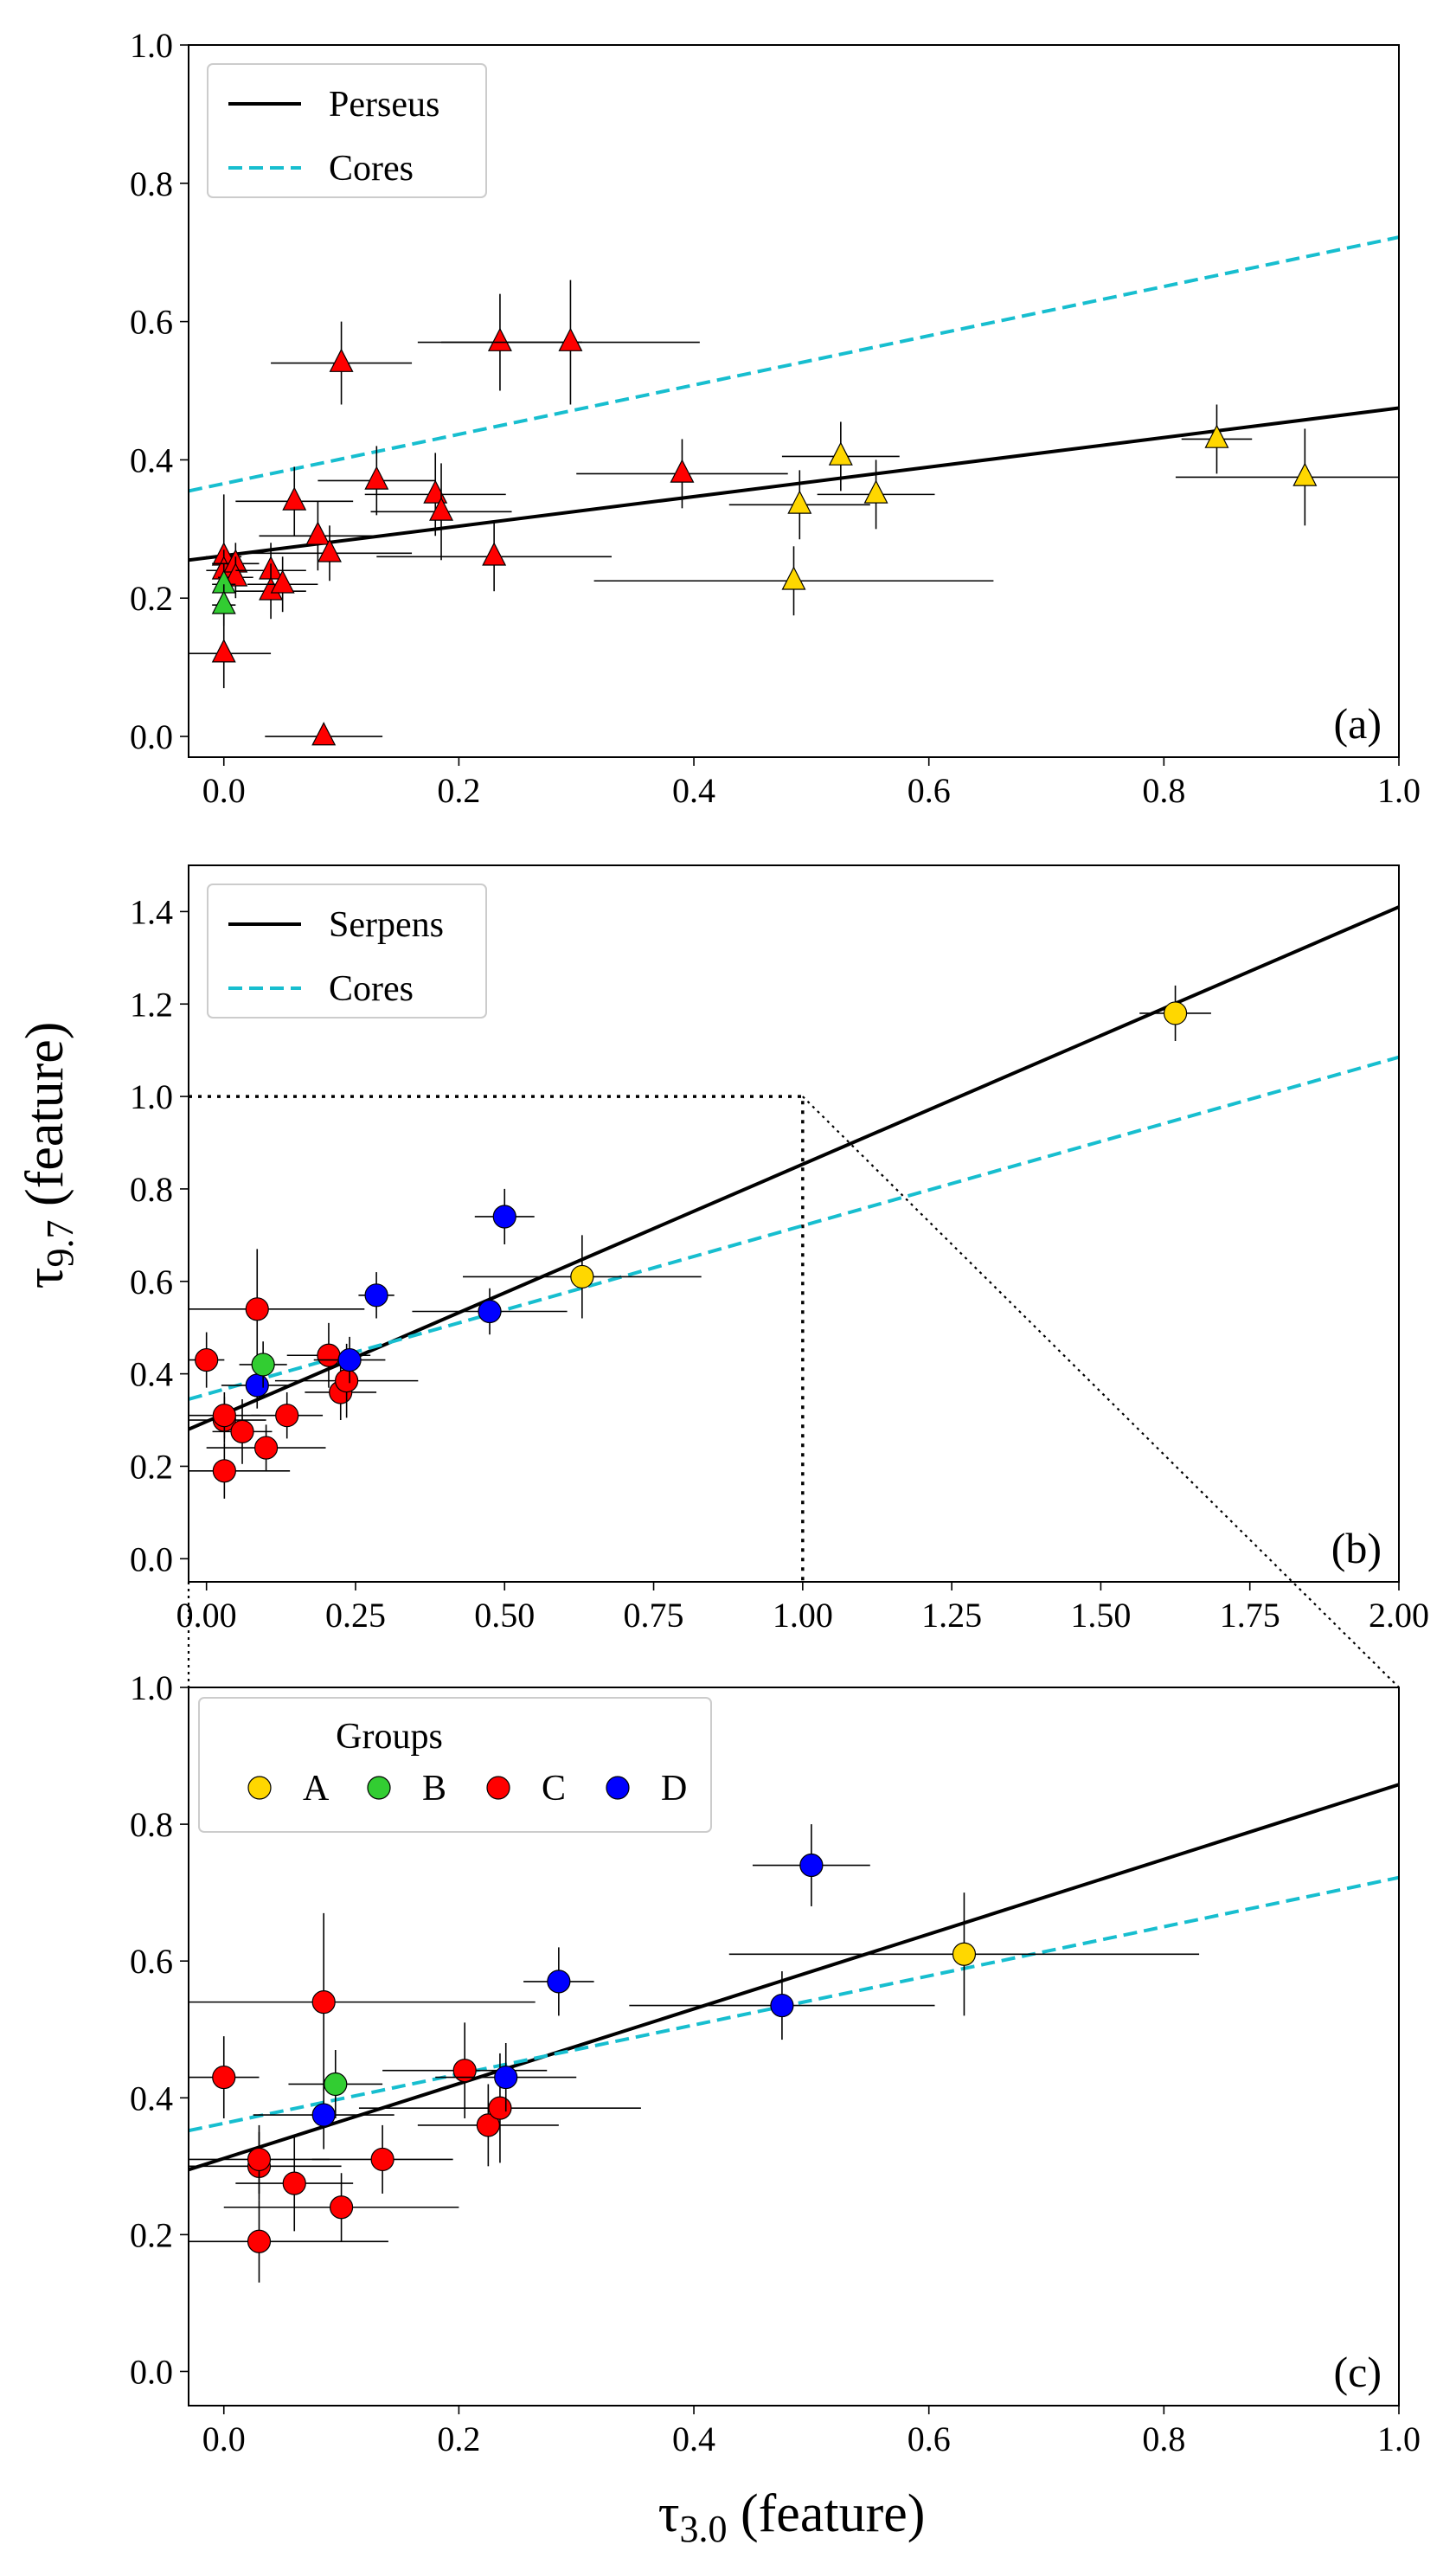 The height and width of the screenshot is (2564, 1456). What do you see at coordinates (498, 1788) in the screenshot?
I see `legend-marker-c` at bounding box center [498, 1788].